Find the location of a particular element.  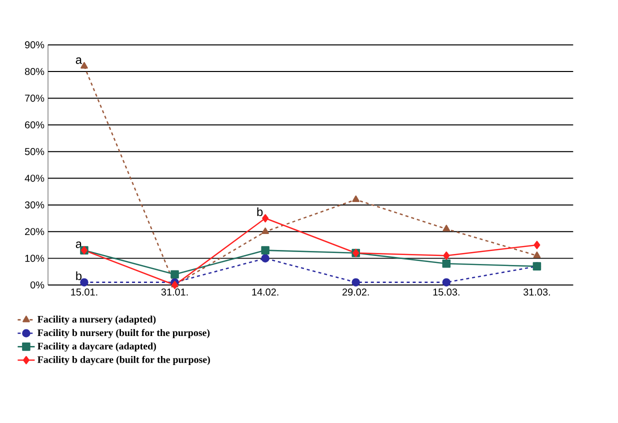

y-tick-label: 40% is located at coordinates (34, 178).